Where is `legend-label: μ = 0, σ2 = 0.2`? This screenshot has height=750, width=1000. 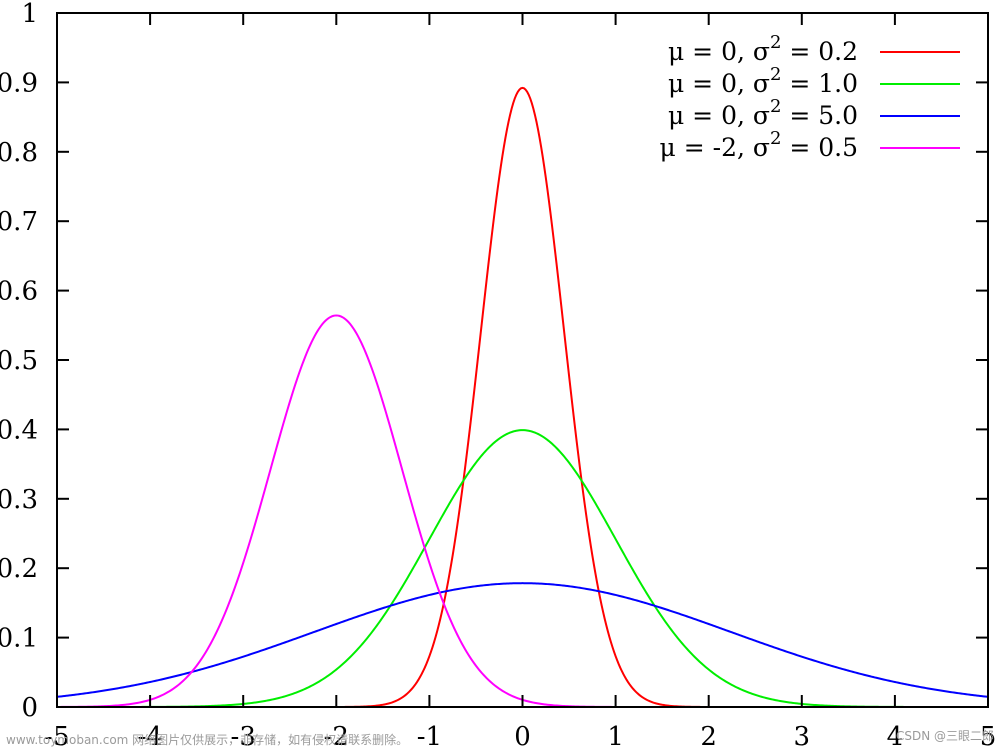
legend-label: μ = 0, σ2 = 0.2 is located at coordinates (763, 49).